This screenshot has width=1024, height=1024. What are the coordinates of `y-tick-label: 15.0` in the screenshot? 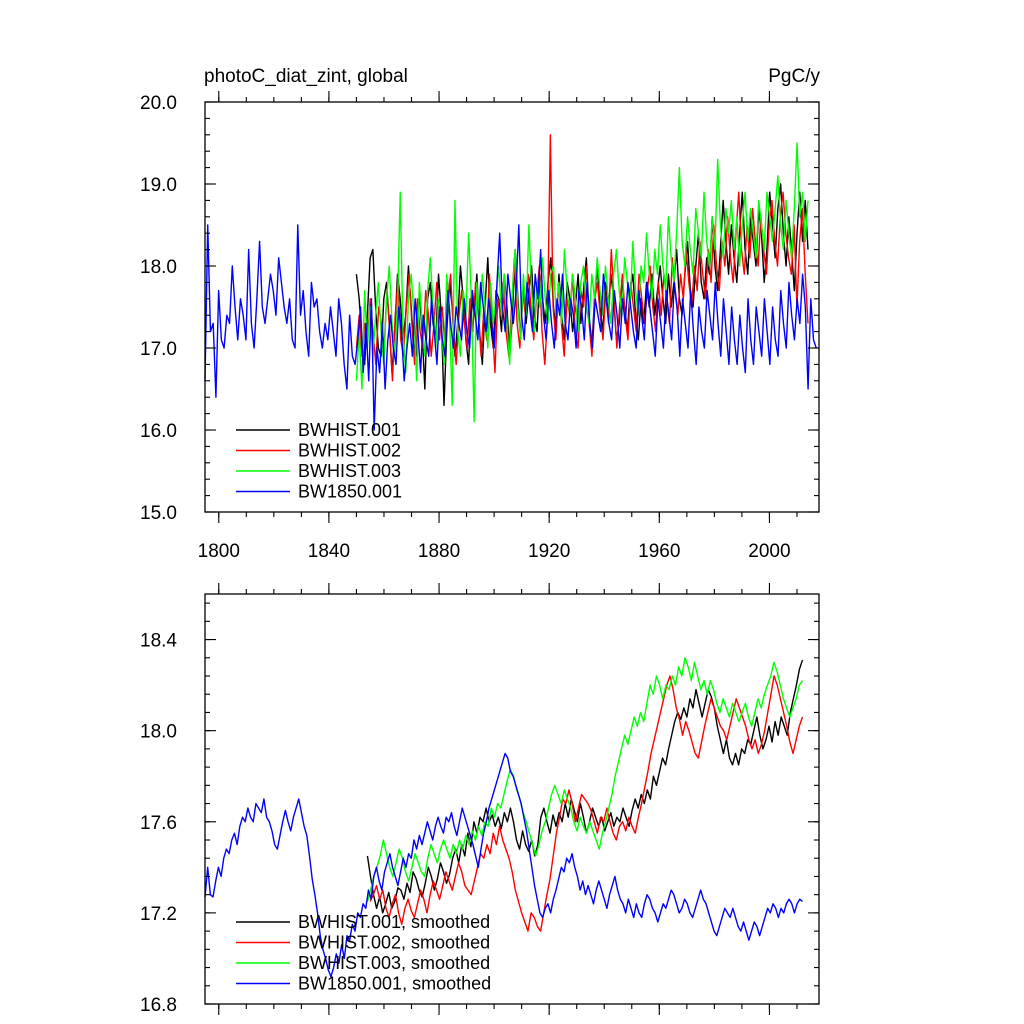 It's located at (158, 513).